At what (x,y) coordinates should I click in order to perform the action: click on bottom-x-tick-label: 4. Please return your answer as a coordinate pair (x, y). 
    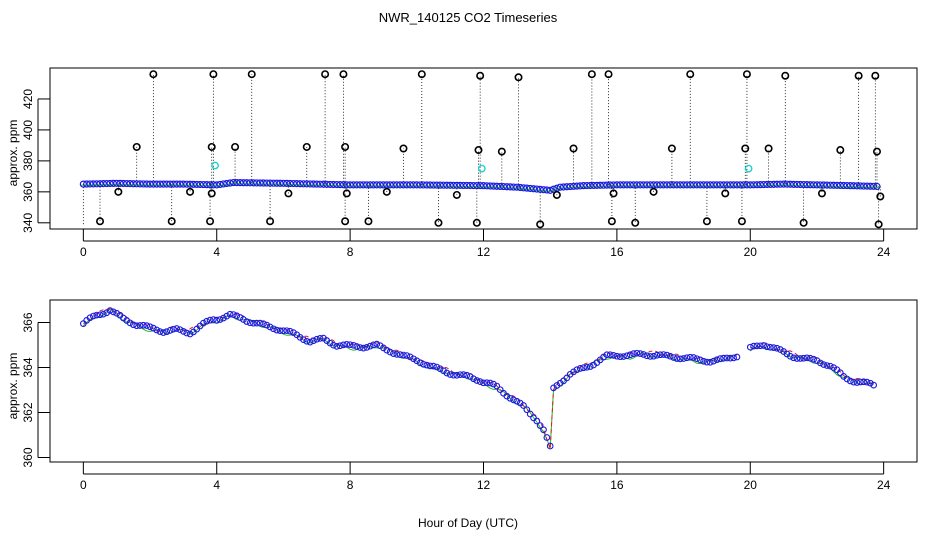
    Looking at the image, I should click on (216, 485).